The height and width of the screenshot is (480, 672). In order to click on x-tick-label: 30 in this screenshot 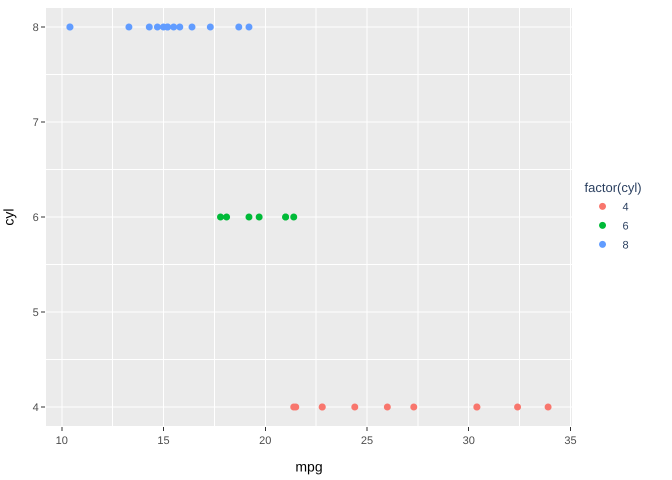, I will do `click(468, 441)`.